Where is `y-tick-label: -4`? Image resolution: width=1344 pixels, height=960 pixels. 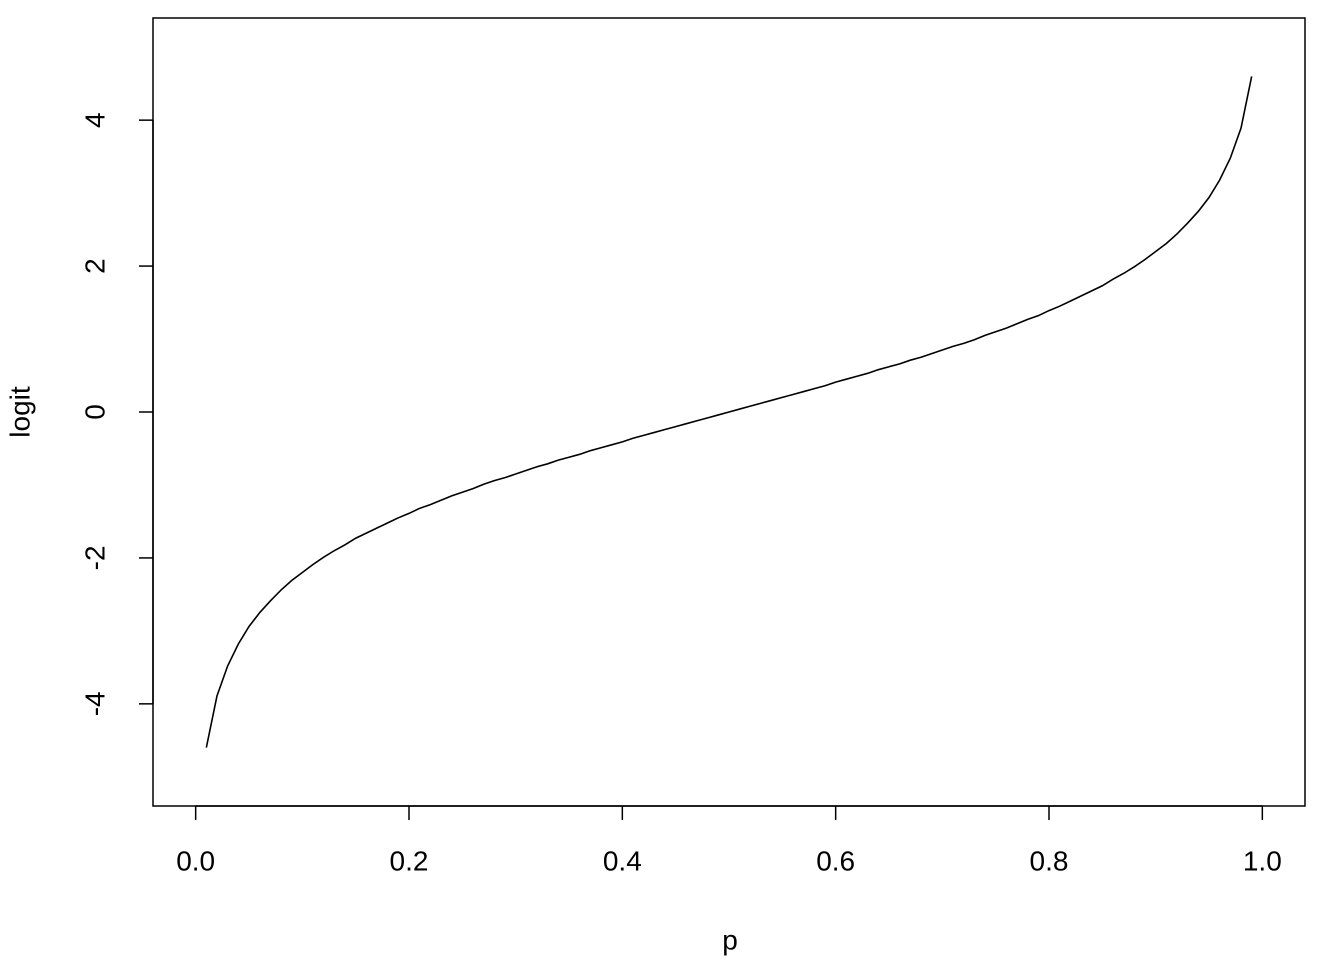
y-tick-label: -4 is located at coordinates (94, 703).